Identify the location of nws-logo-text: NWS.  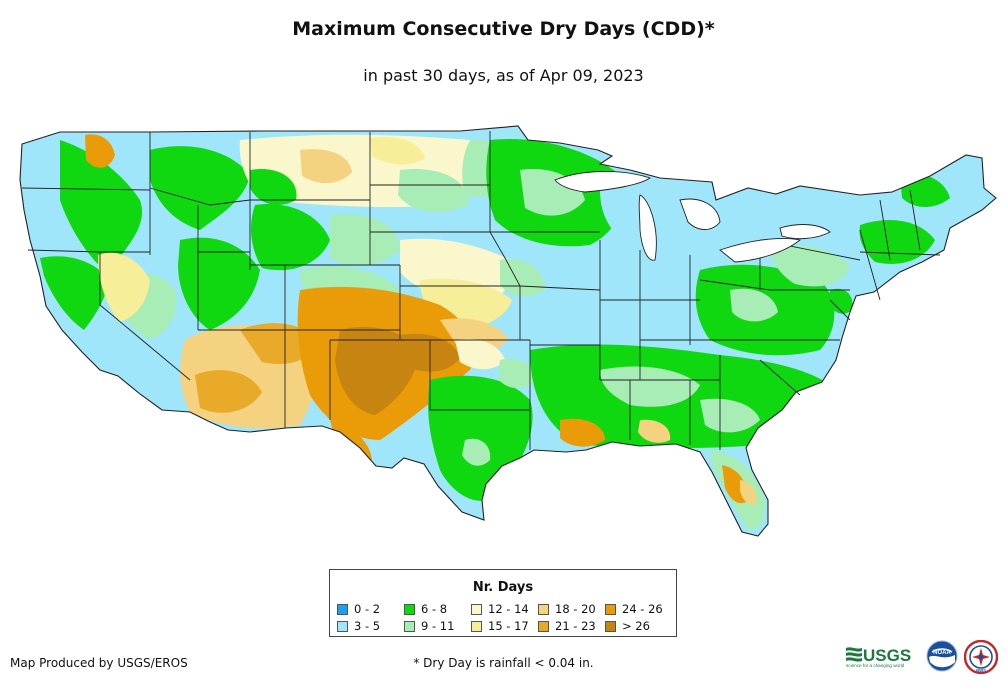
(981, 670).